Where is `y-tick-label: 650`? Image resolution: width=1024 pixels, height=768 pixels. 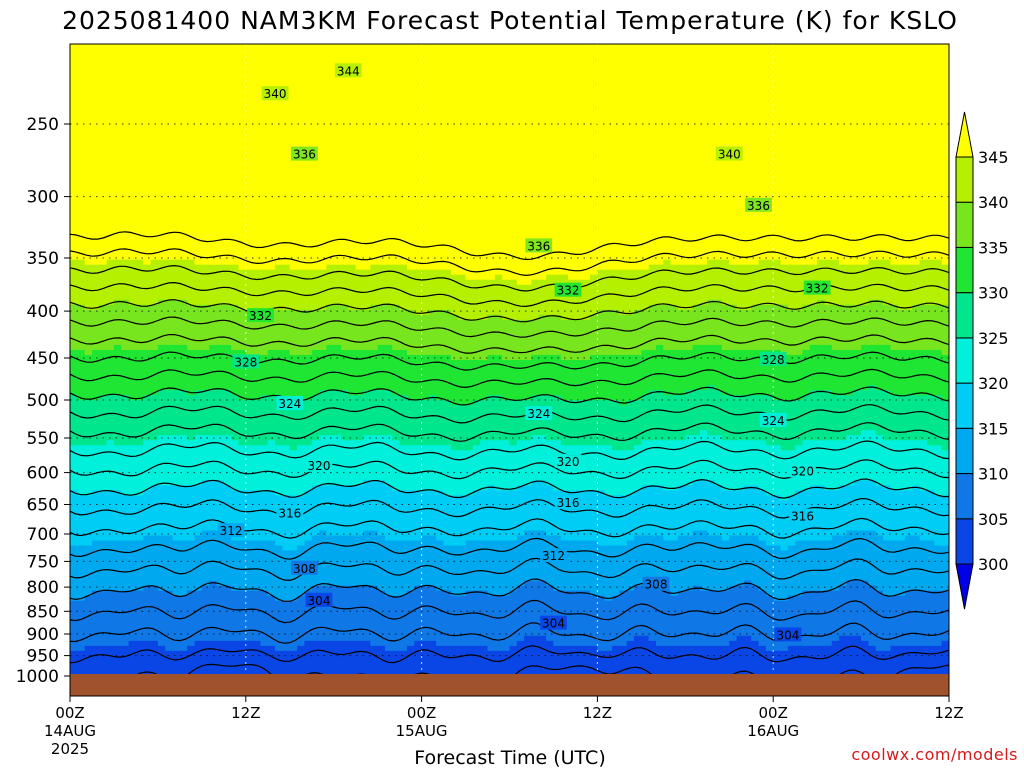 y-tick-label: 650 is located at coordinates (43, 506).